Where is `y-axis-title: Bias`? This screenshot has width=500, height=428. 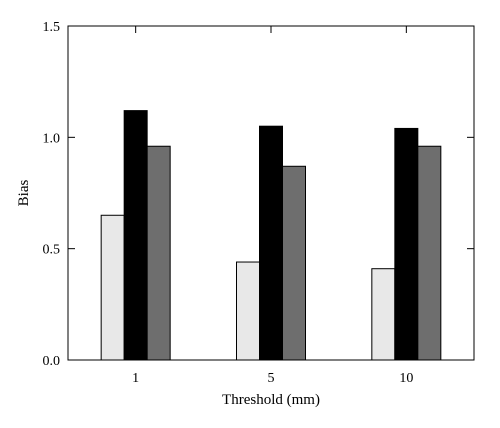
y-axis-title: Bias is located at coordinates (24, 193).